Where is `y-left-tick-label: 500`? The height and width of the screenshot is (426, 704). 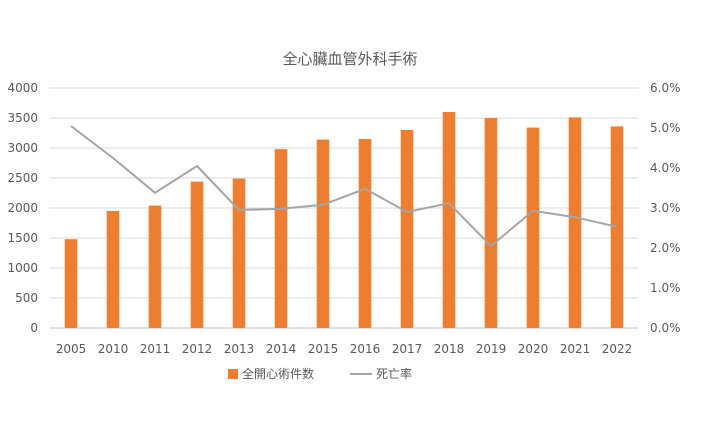
y-left-tick-label: 500 is located at coordinates (26, 298).